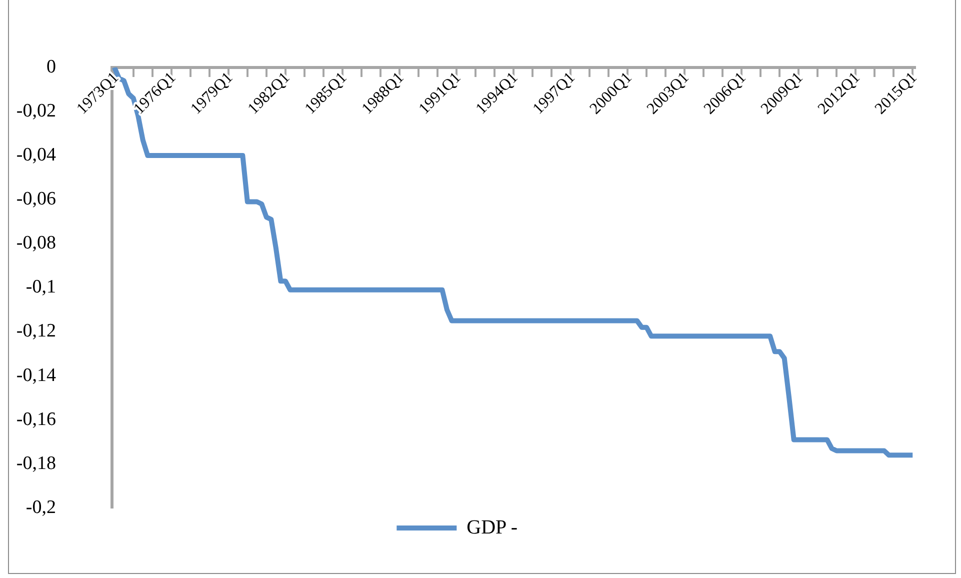  What do you see at coordinates (492, 527) in the screenshot?
I see `legend-label: GDP -` at bounding box center [492, 527].